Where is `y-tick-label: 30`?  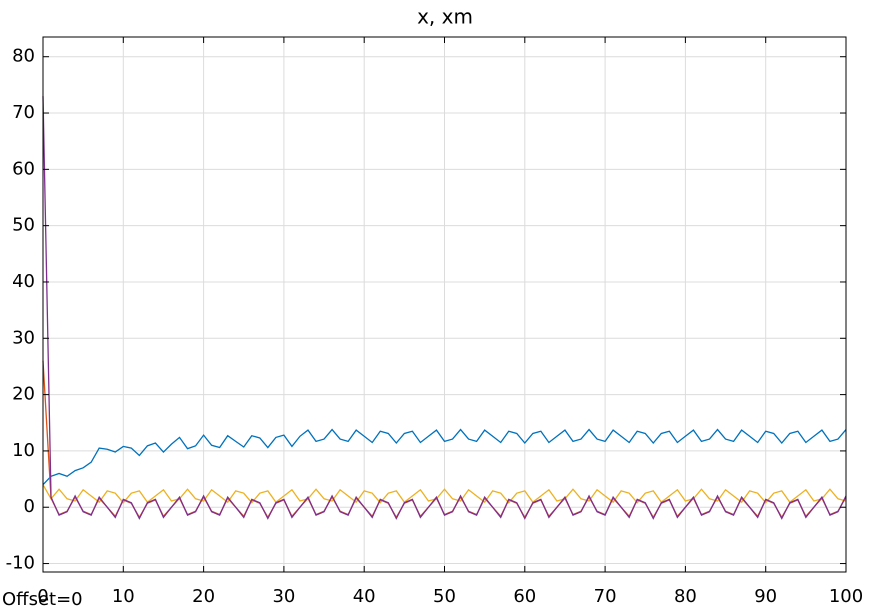
y-tick-label: 30 is located at coordinates (23, 337).